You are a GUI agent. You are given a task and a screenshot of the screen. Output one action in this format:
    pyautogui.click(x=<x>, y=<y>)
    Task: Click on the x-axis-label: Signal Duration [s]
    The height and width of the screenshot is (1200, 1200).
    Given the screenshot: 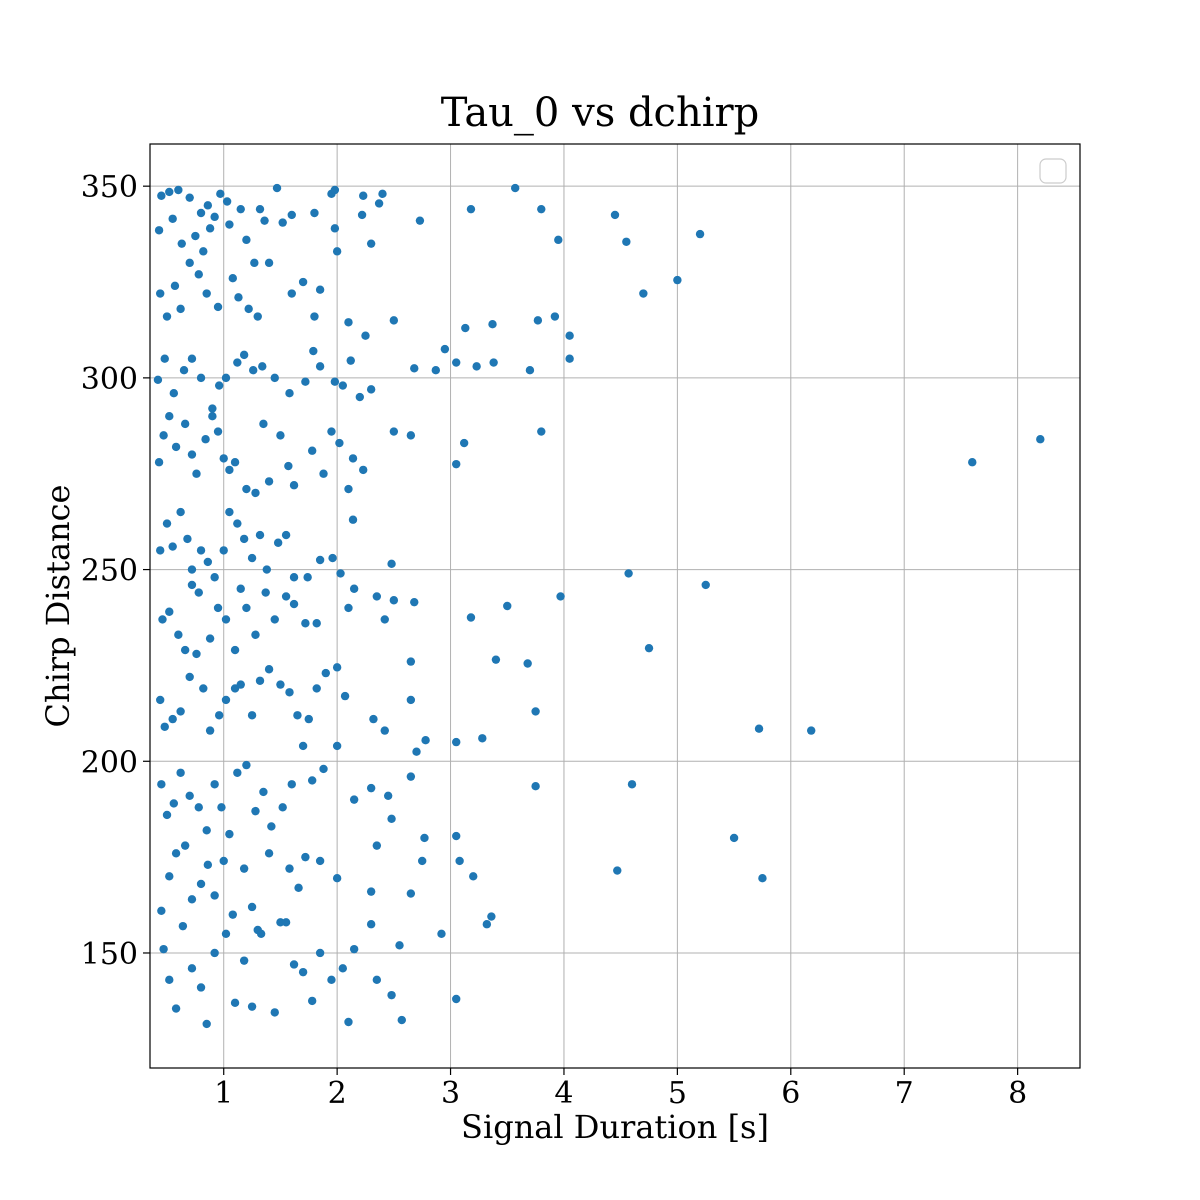 What is the action you would take?
    pyautogui.click(x=615, y=1127)
    